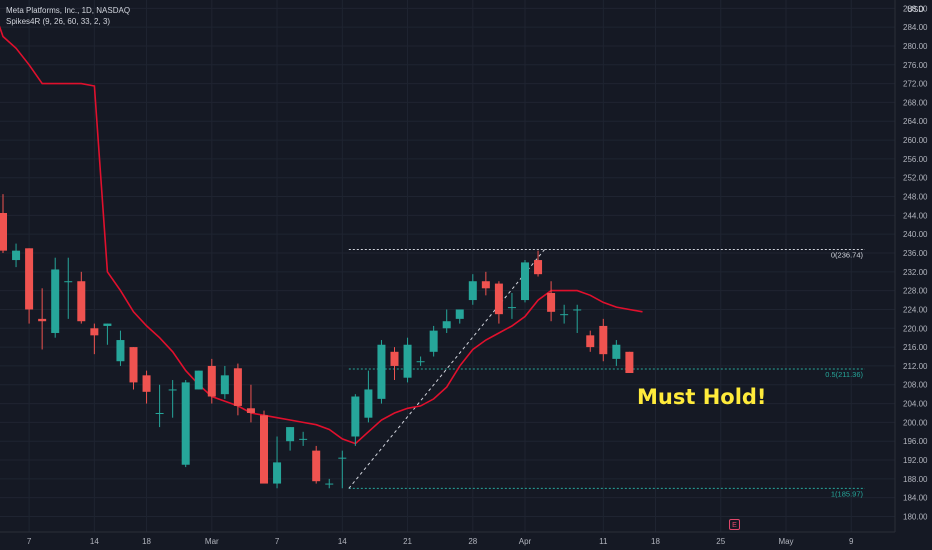 The width and height of the screenshot is (932, 550). I want to click on price-tick-label: 260.00, so click(915, 140).